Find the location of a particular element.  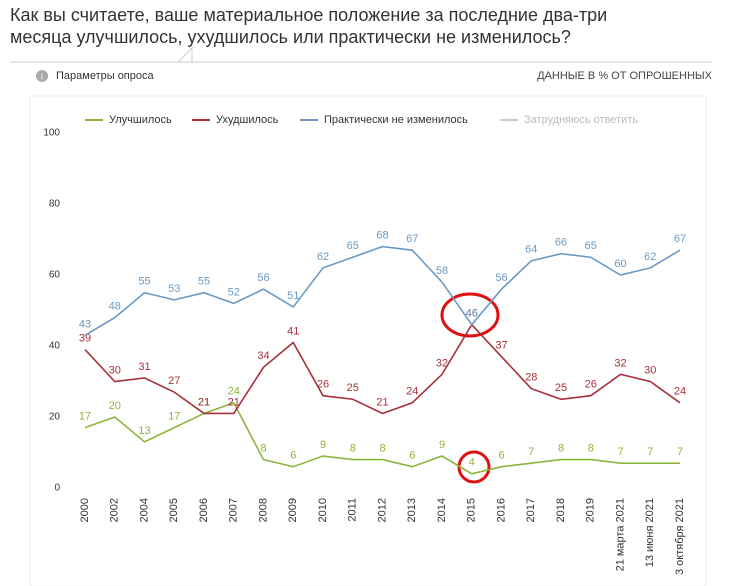

data-label: 39 is located at coordinates (85, 338).